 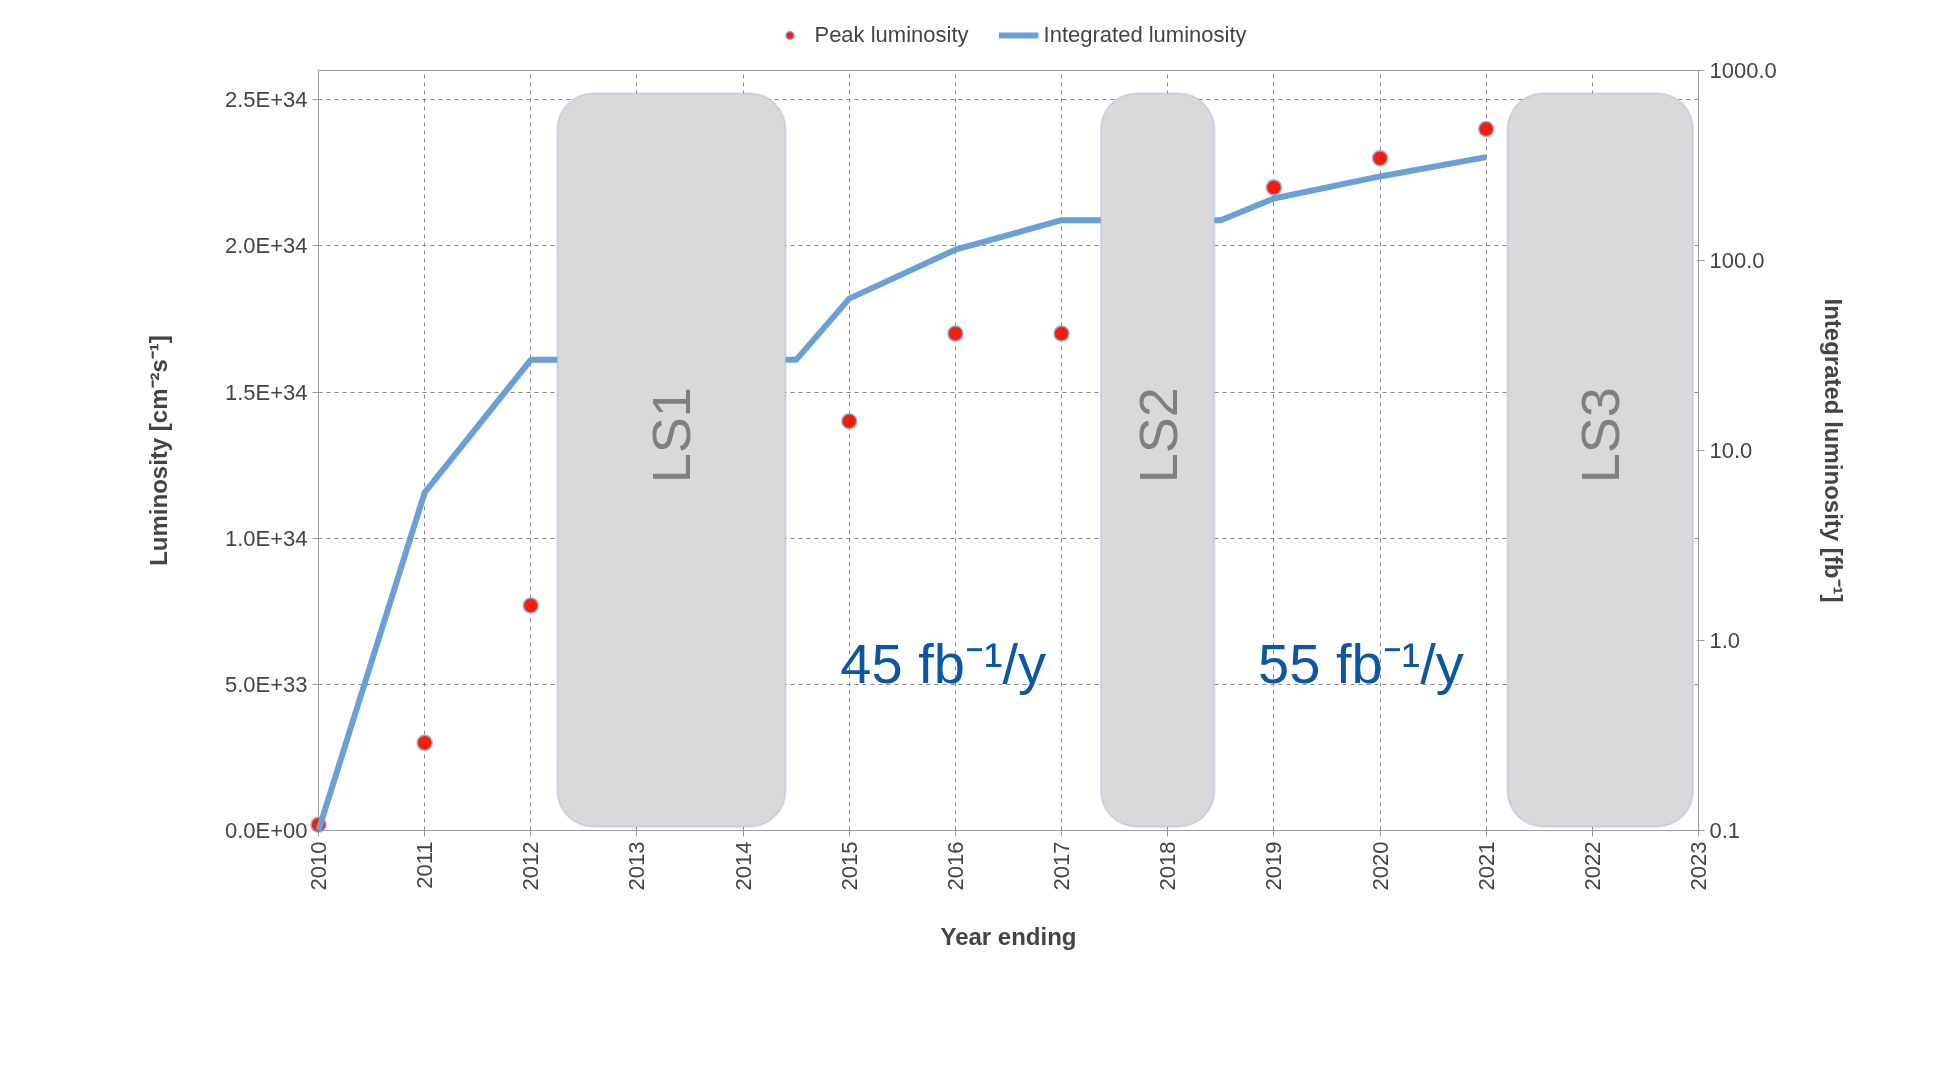 What do you see at coordinates (1698, 866) in the screenshot?
I see `x-tick-label: 2023` at bounding box center [1698, 866].